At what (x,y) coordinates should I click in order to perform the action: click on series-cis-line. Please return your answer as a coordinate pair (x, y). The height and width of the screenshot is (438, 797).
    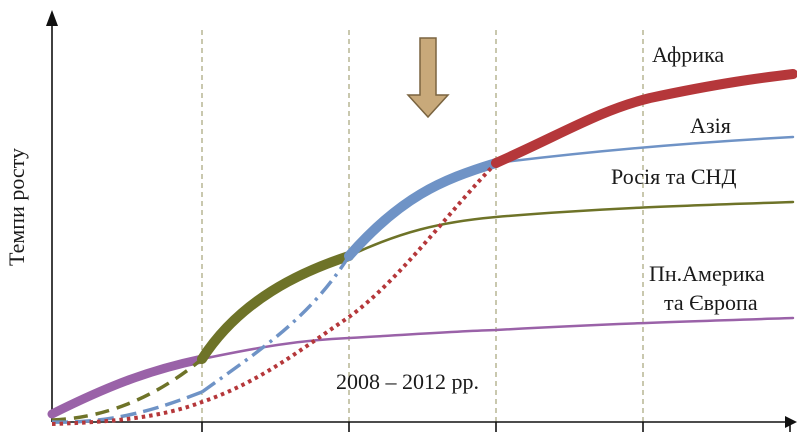
    Looking at the image, I should click on (571, 229).